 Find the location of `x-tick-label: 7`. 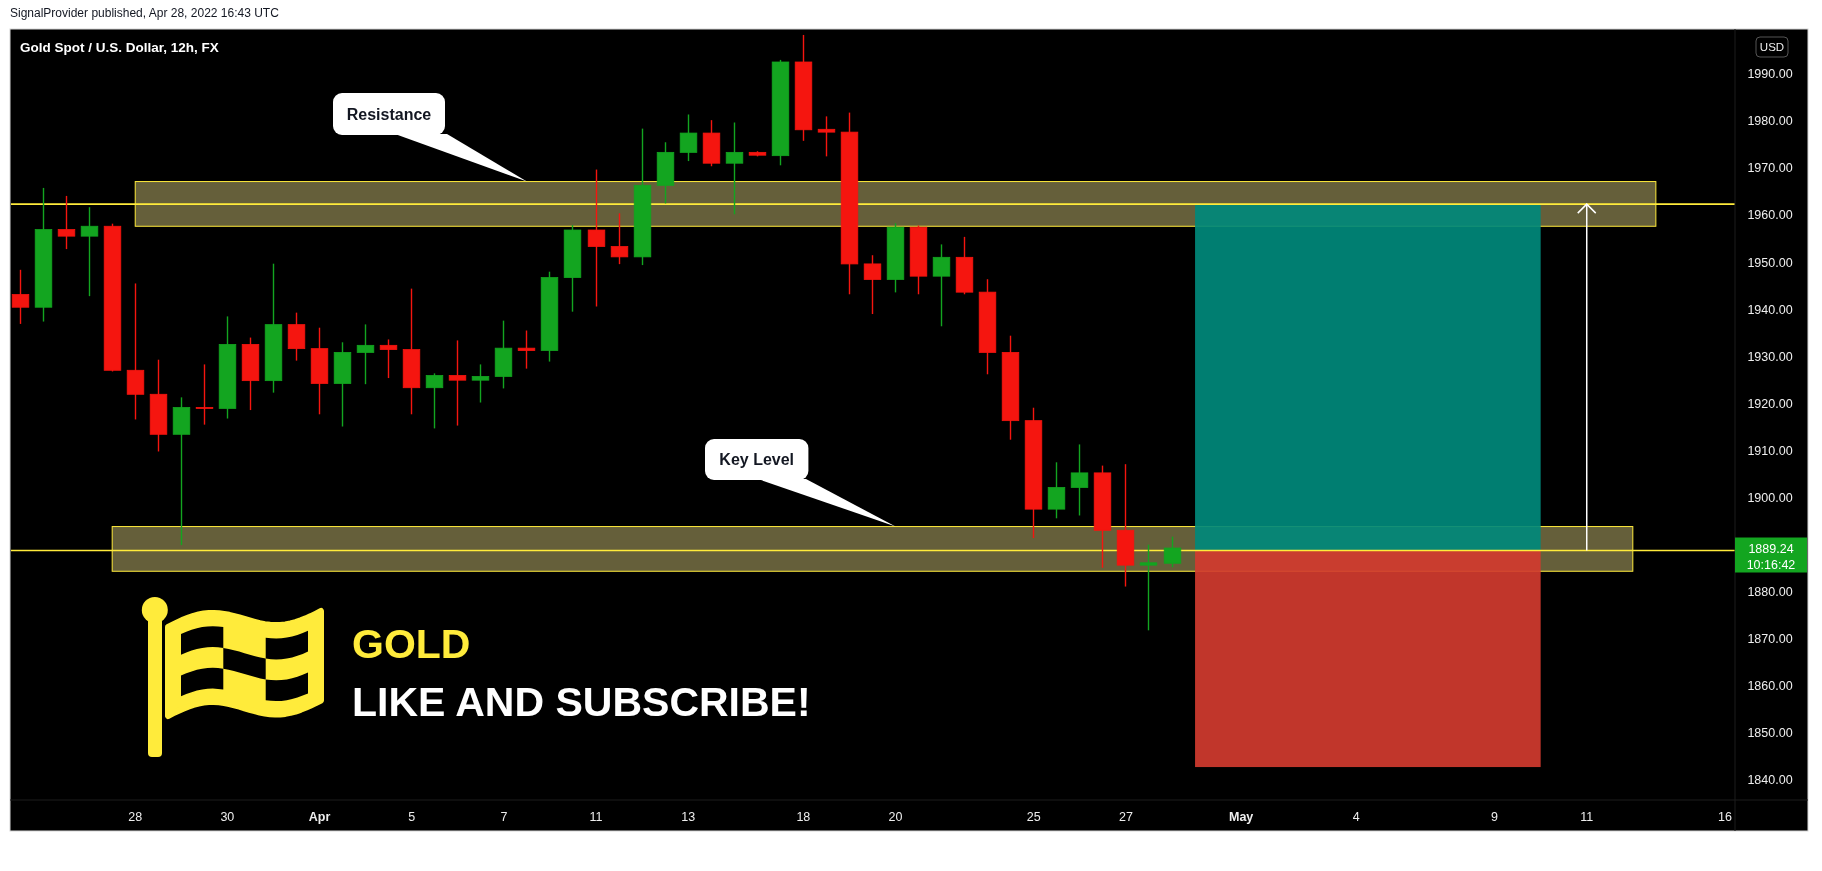

x-tick-label: 7 is located at coordinates (504, 817).